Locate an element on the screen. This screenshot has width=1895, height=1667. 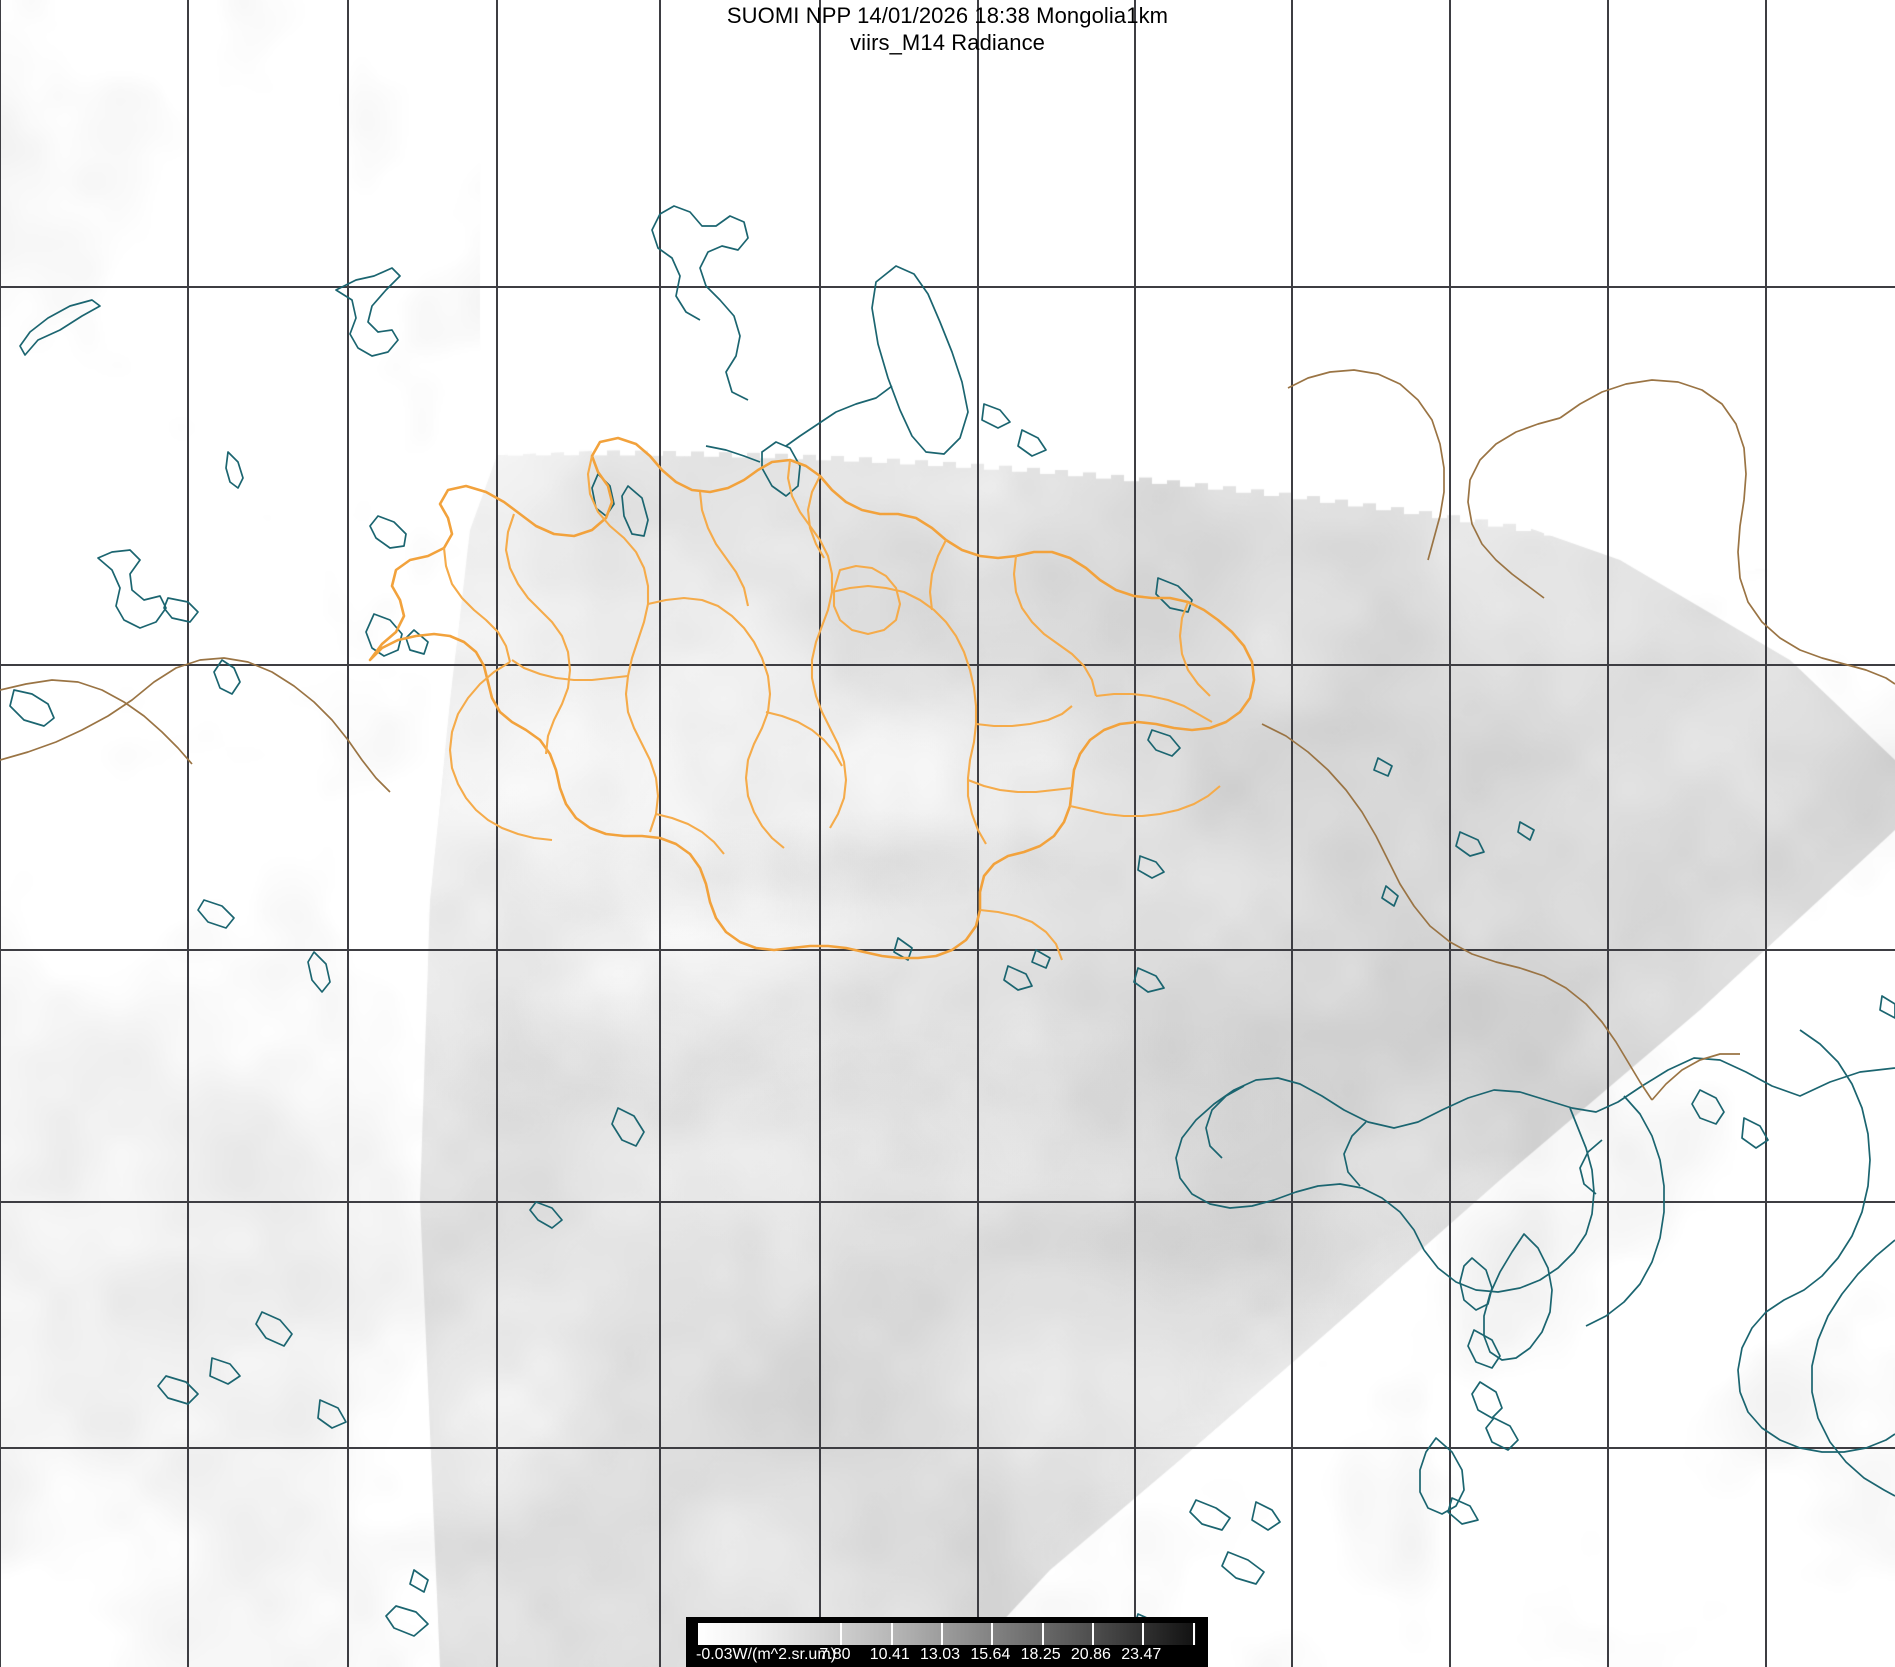
colorbar-tick-label: 20.86 is located at coordinates (1090, 1654).